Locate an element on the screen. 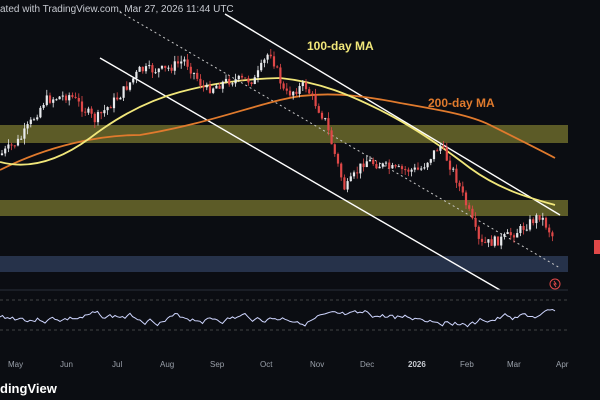 This screenshot has width=600, height=400. x-axis-label: Jun is located at coordinates (66, 364).